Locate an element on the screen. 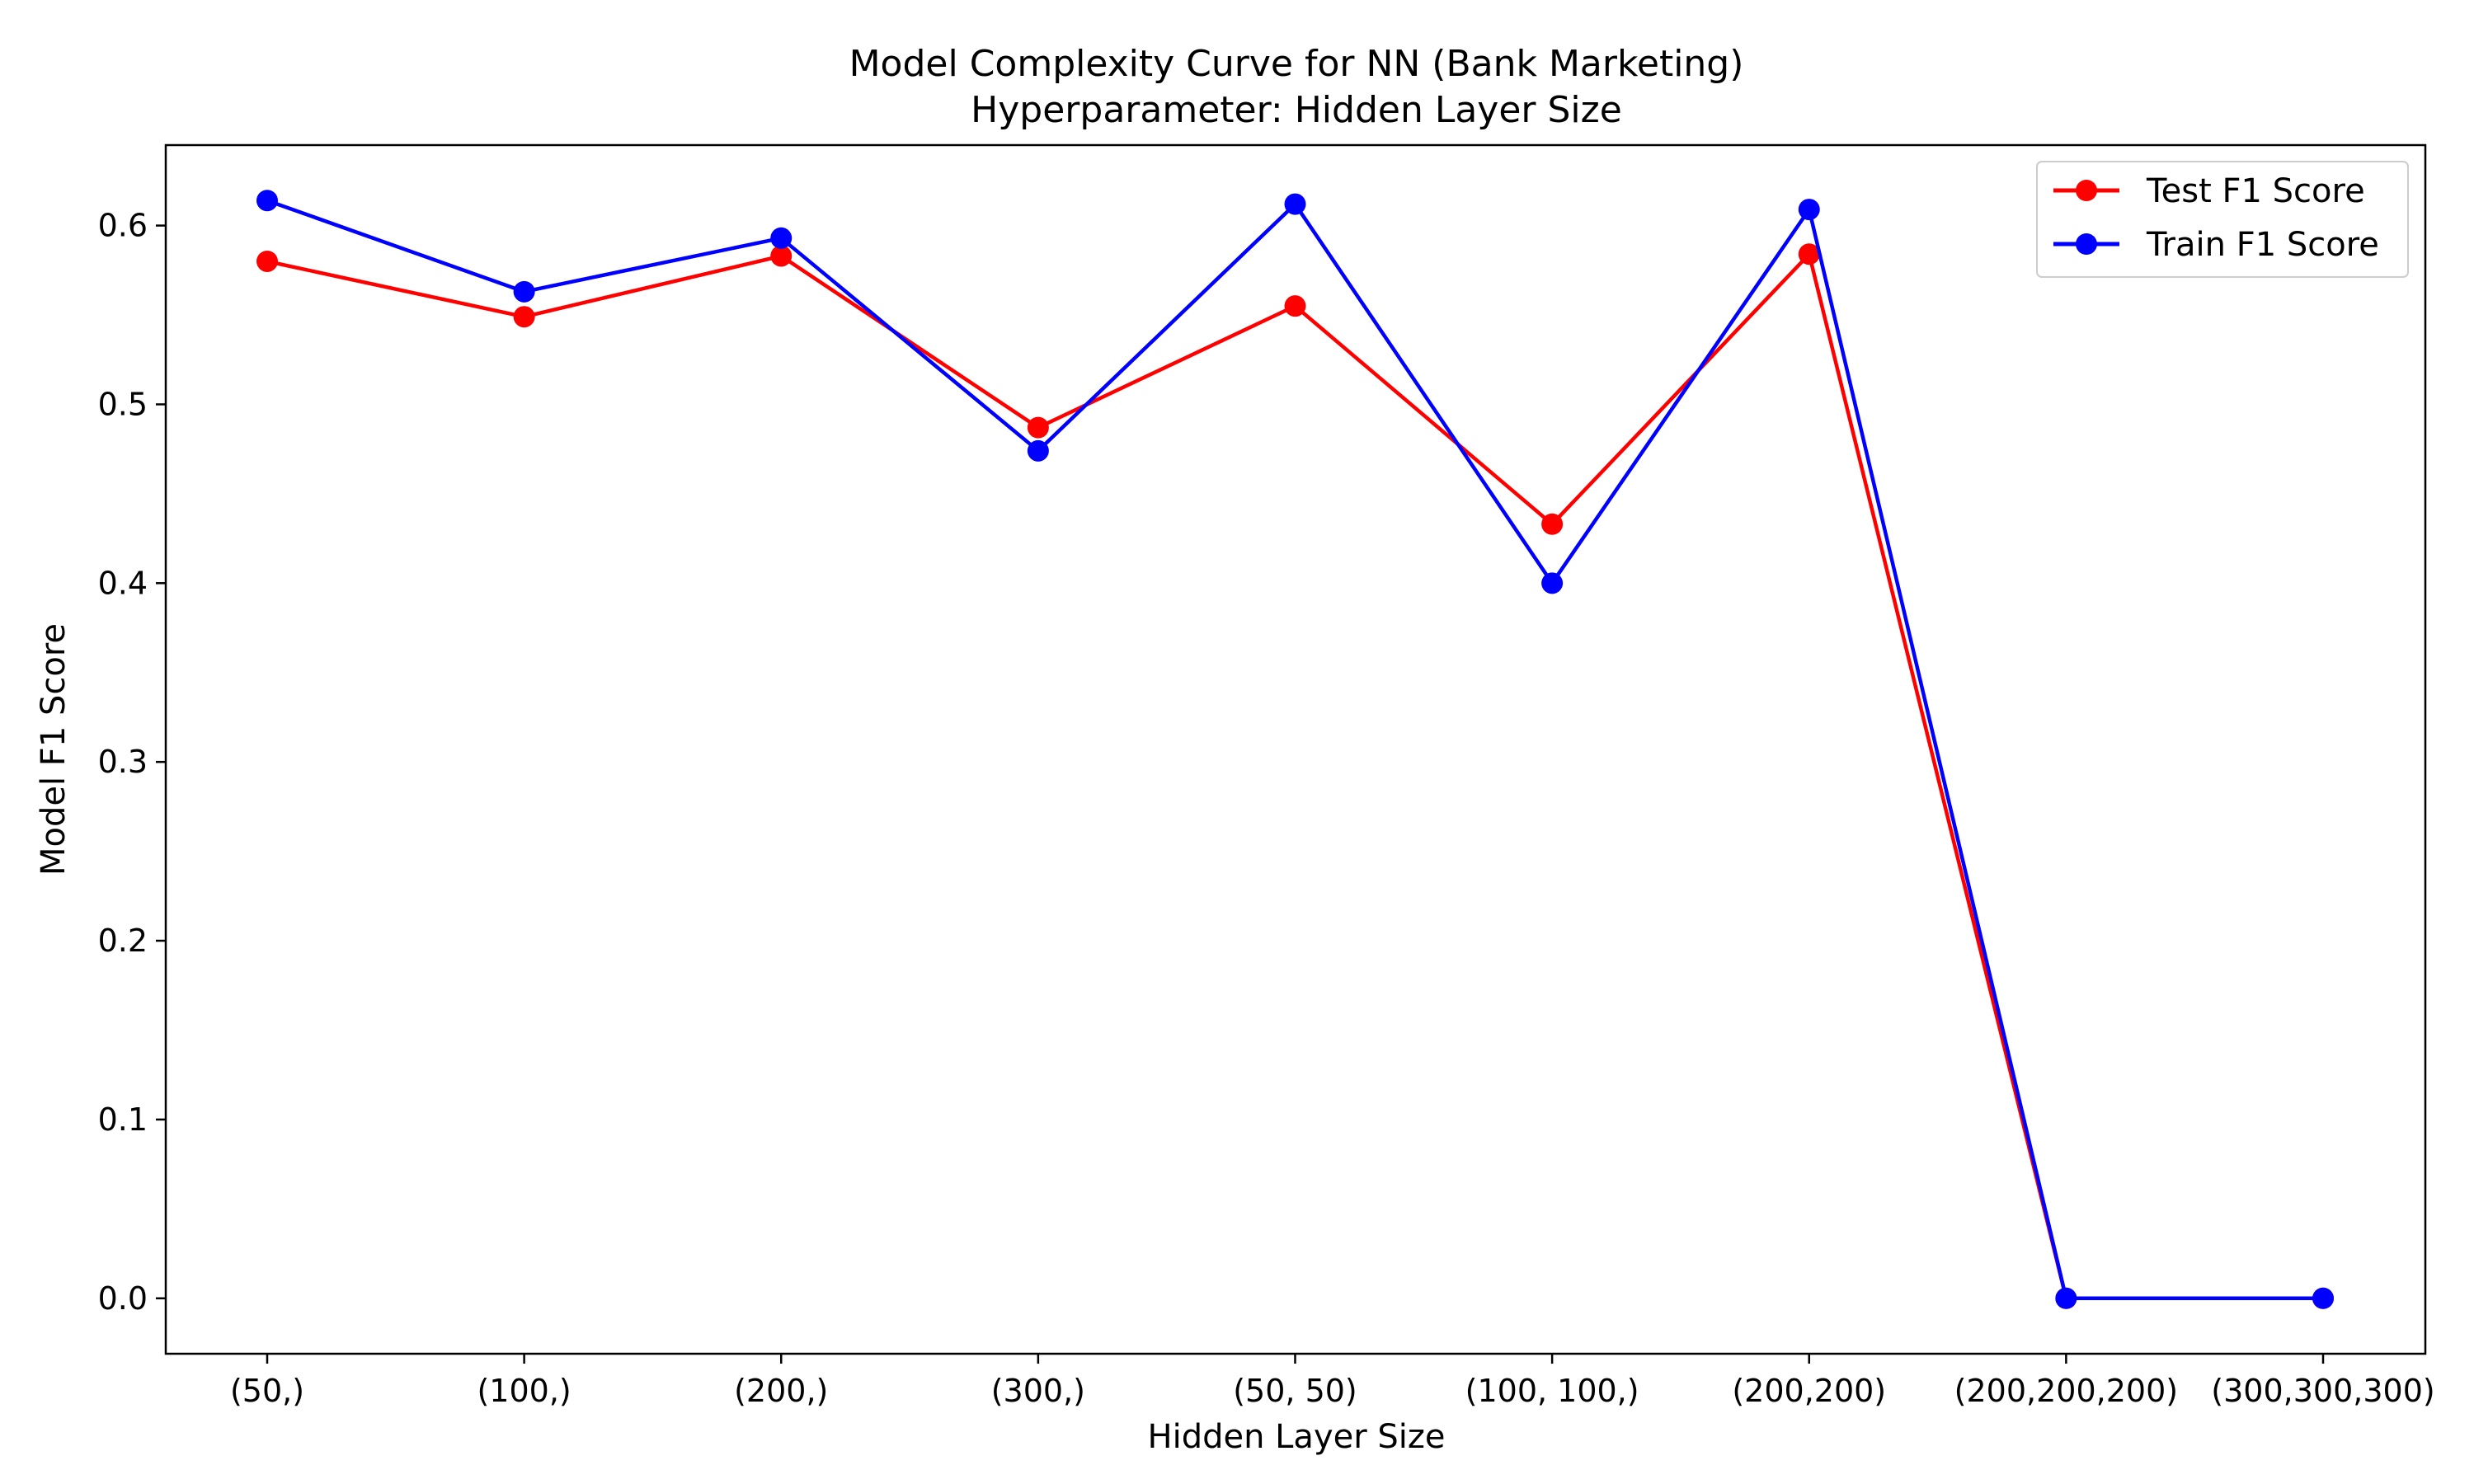 This screenshot has height=1484, width=2474. x-tick-label: (50,) is located at coordinates (267, 1391).